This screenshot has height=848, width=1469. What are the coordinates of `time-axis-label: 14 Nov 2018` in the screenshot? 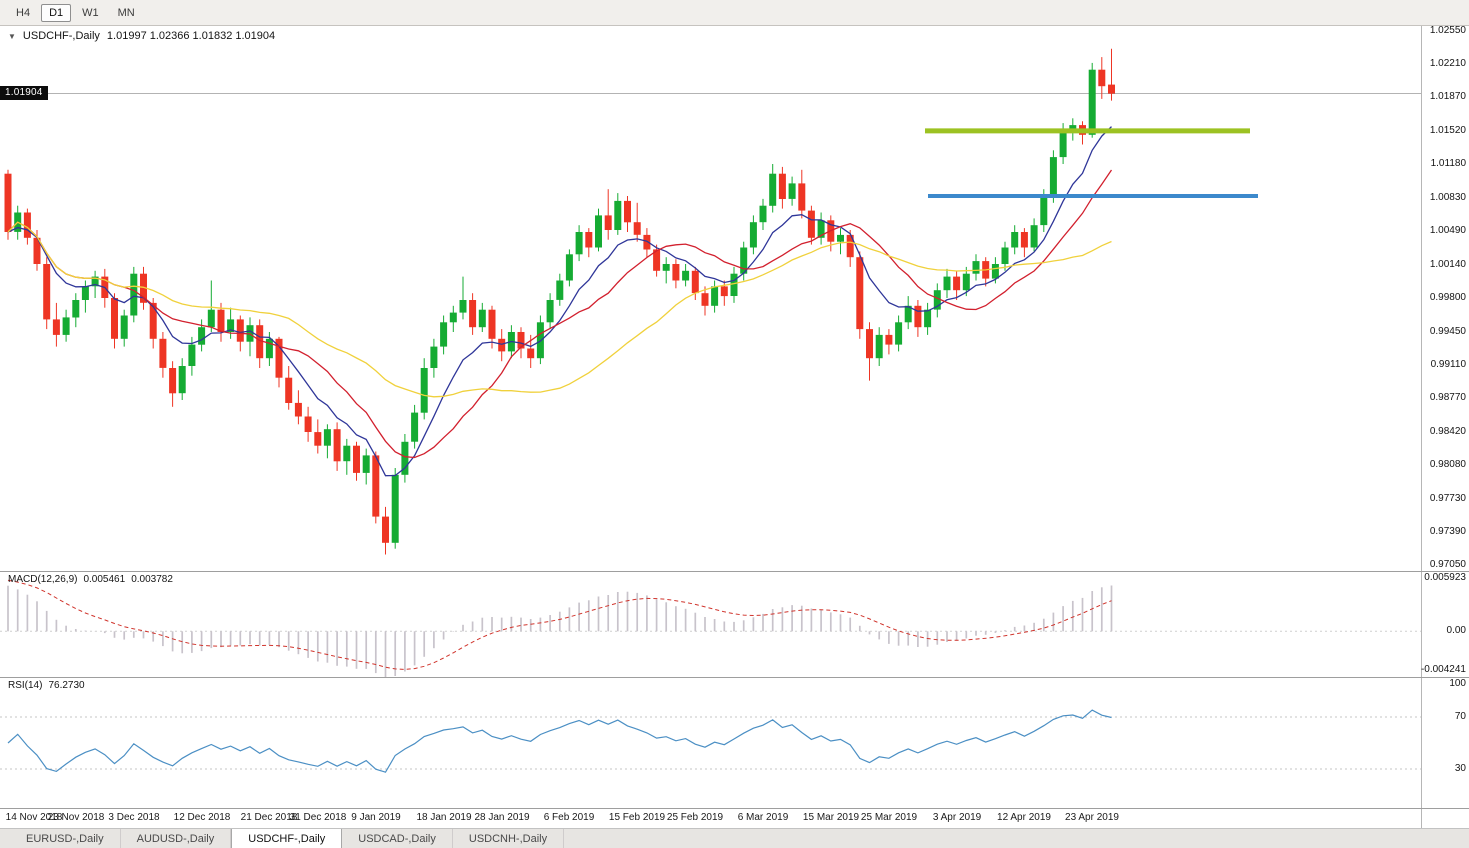 It's located at (34, 817).